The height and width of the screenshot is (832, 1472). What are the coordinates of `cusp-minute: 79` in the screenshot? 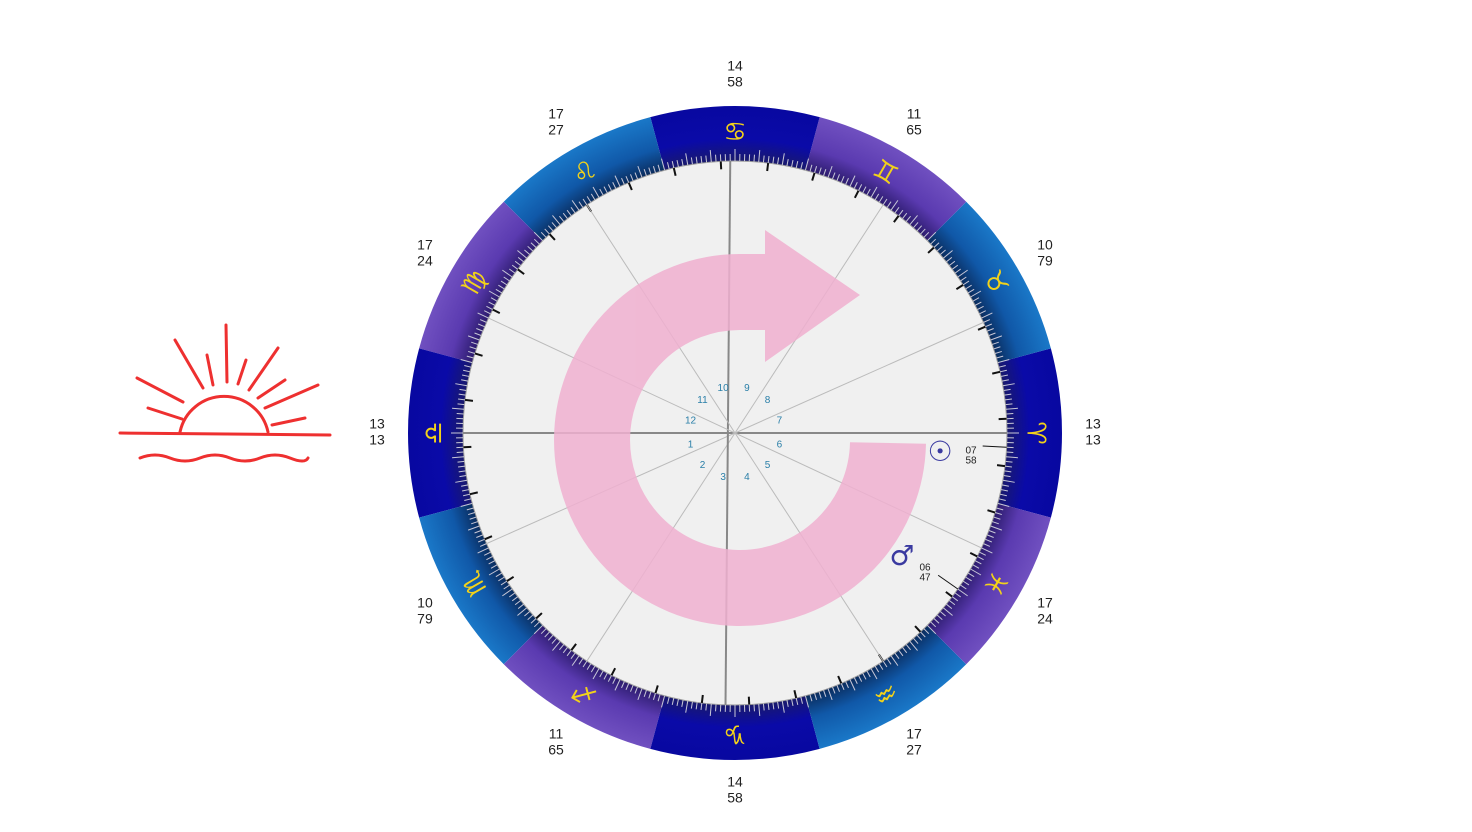 It's located at (1045, 261).